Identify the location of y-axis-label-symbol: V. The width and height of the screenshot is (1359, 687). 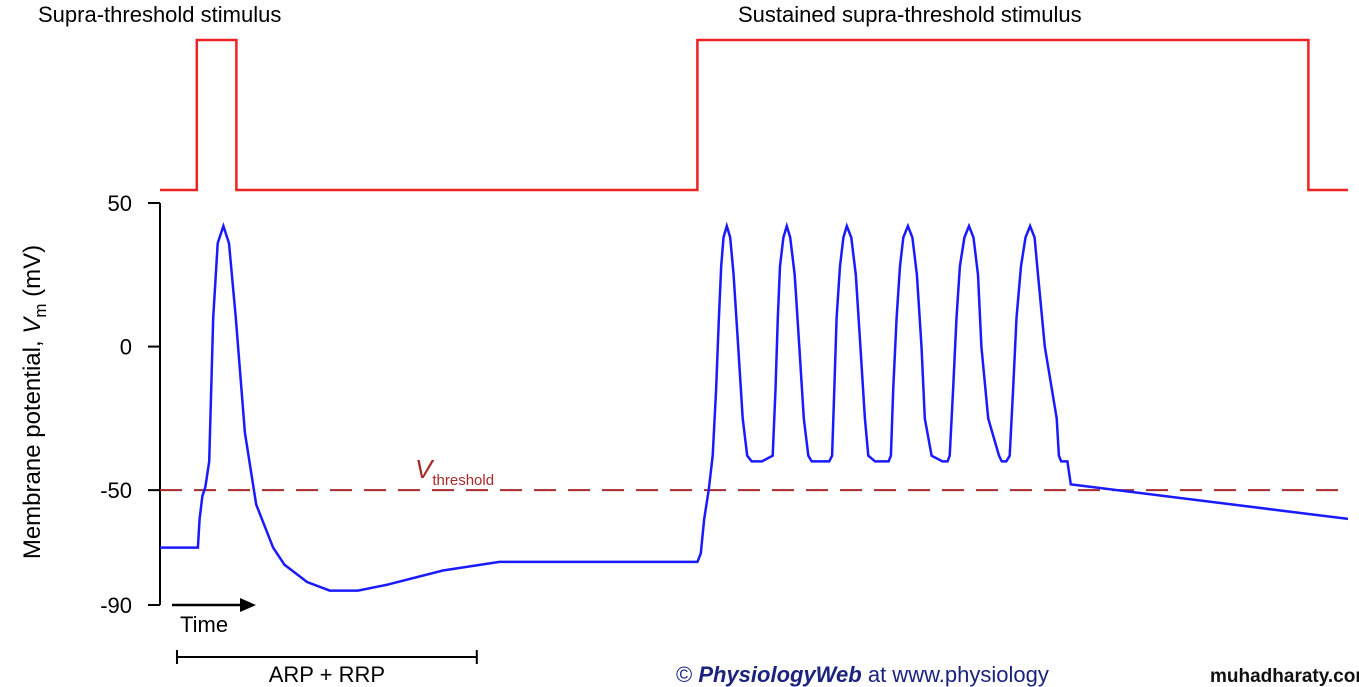
(32, 325).